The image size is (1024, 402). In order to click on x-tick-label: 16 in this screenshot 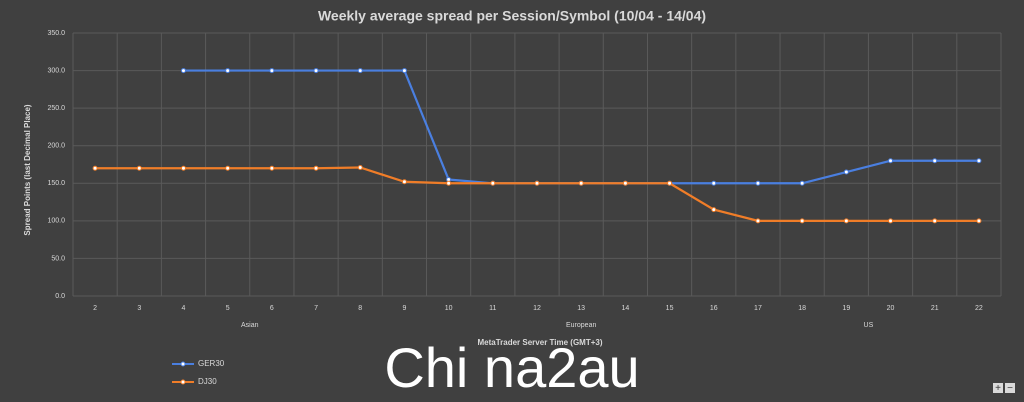, I will do `click(714, 308)`.